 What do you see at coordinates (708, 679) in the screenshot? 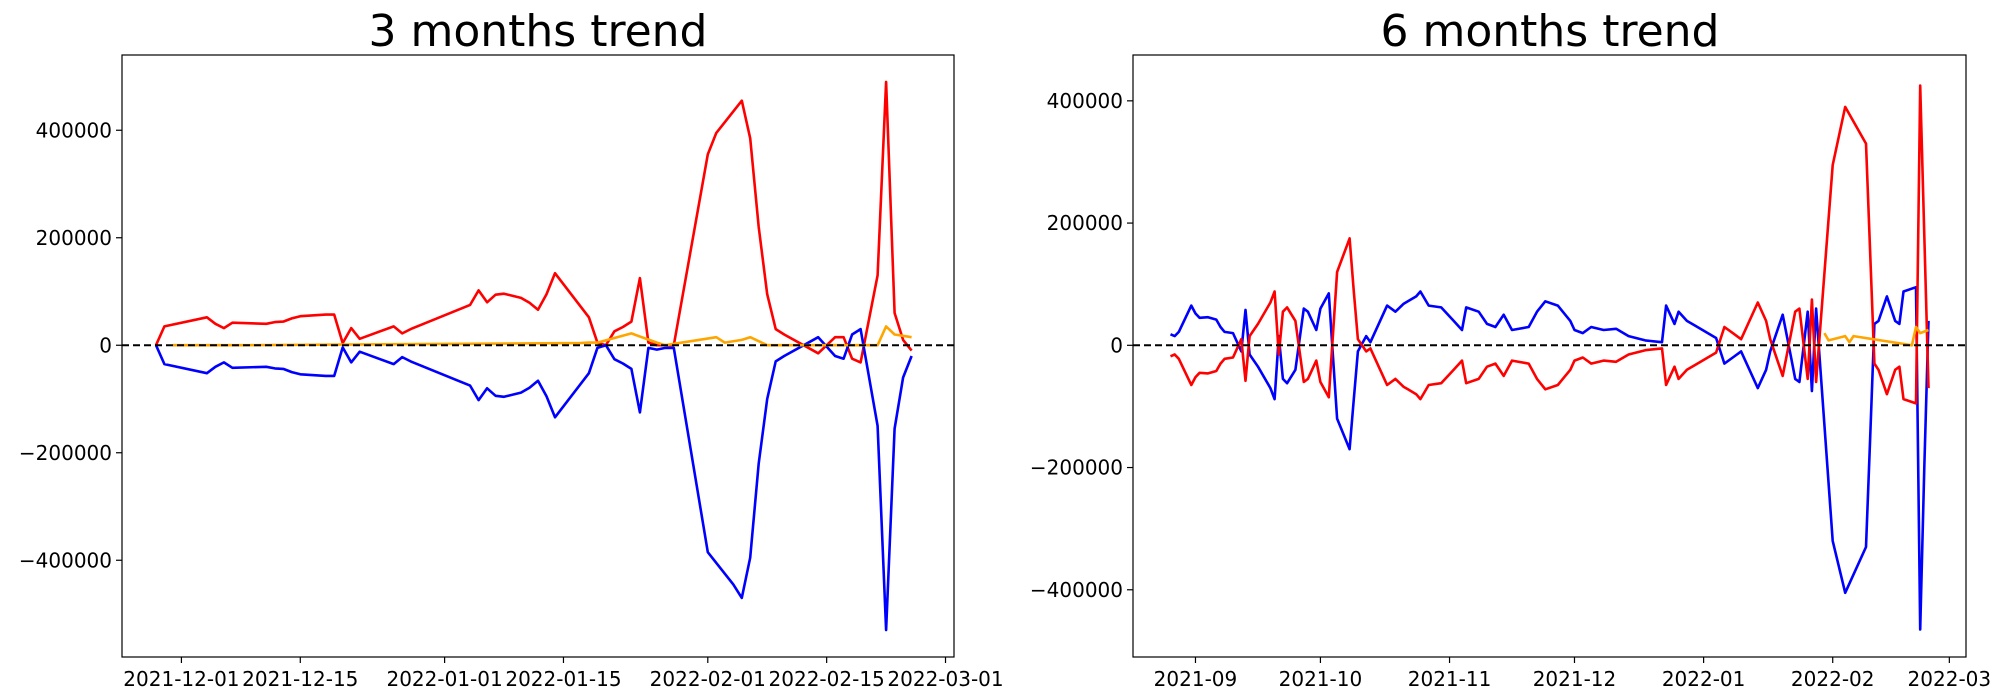
I see `x-tick-label: 2022-02-01` at bounding box center [708, 679].